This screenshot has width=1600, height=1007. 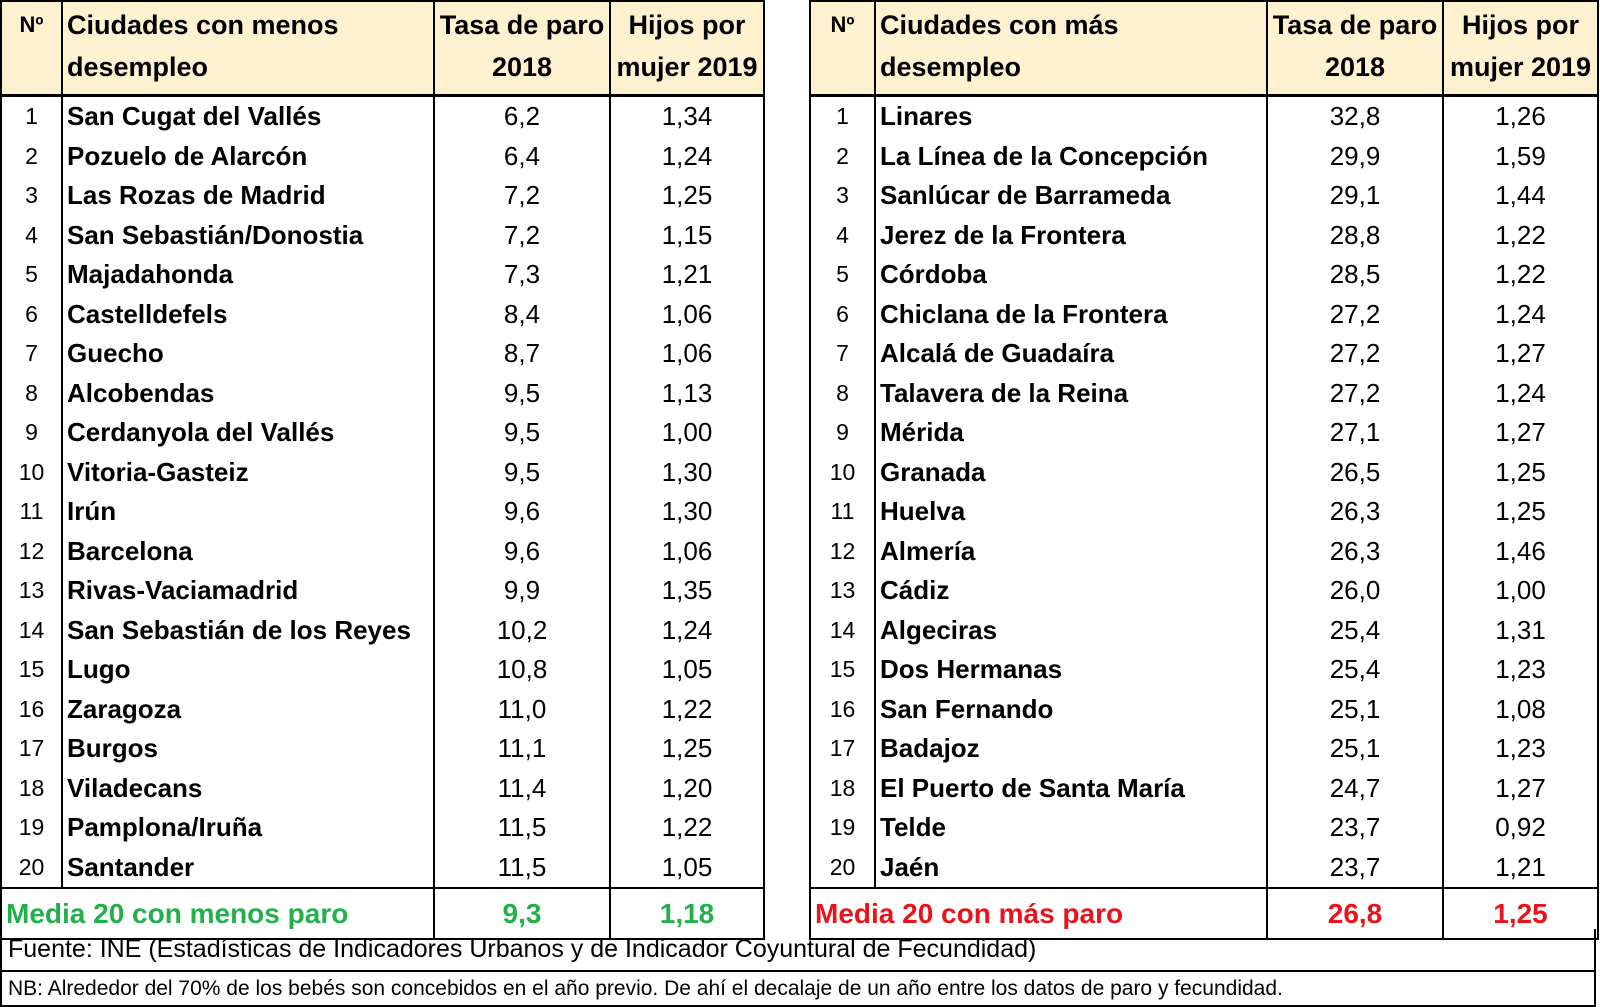 I want to click on cell: 1,00, so click(x=1520, y=591).